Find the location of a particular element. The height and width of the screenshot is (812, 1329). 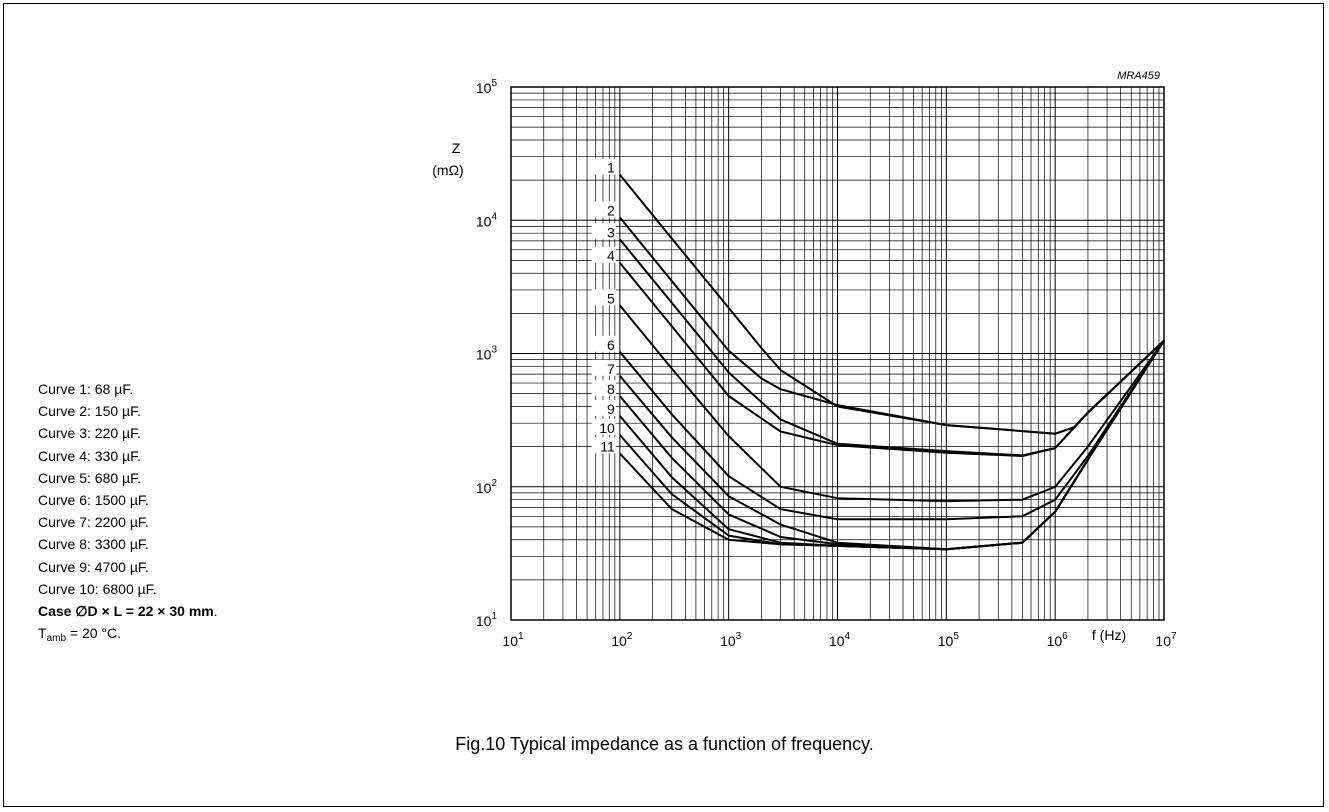

y-axis-label: Z is located at coordinates (456, 148).